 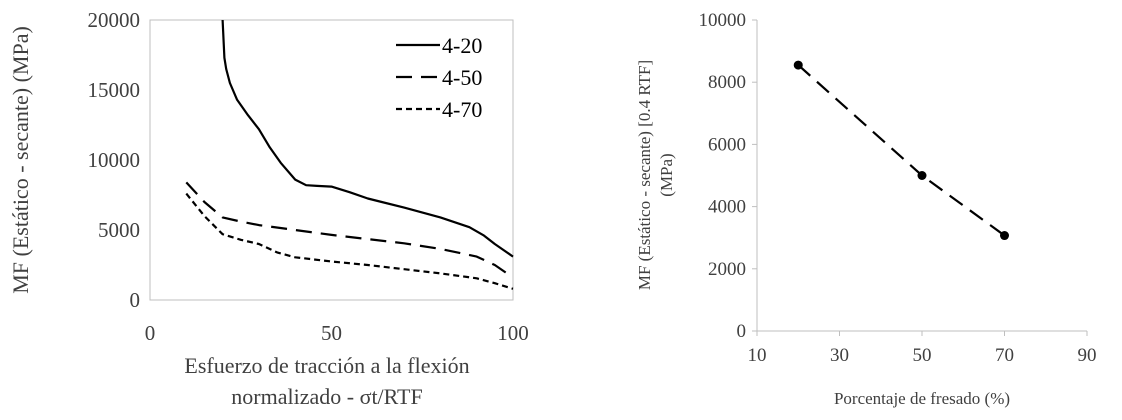 What do you see at coordinates (114, 20) in the screenshot?
I see `y-tick-label: 20000` at bounding box center [114, 20].